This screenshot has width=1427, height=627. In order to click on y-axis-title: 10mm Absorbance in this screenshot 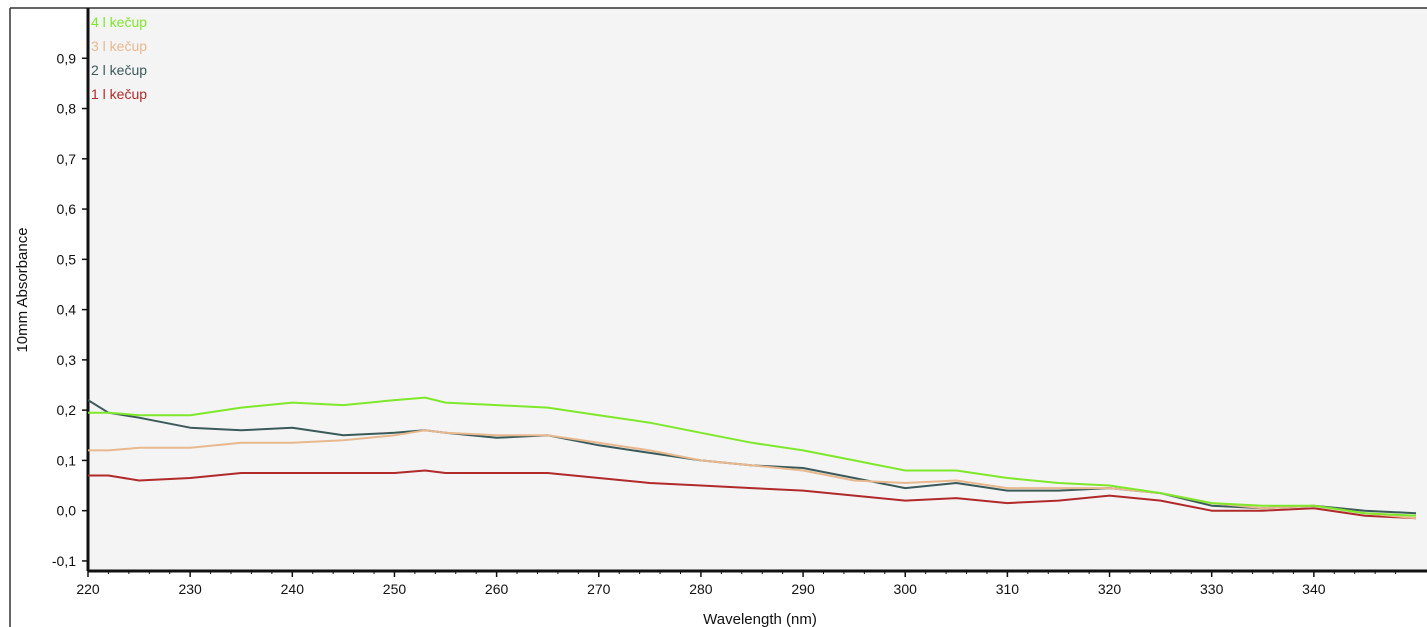, I will do `click(22, 289)`.